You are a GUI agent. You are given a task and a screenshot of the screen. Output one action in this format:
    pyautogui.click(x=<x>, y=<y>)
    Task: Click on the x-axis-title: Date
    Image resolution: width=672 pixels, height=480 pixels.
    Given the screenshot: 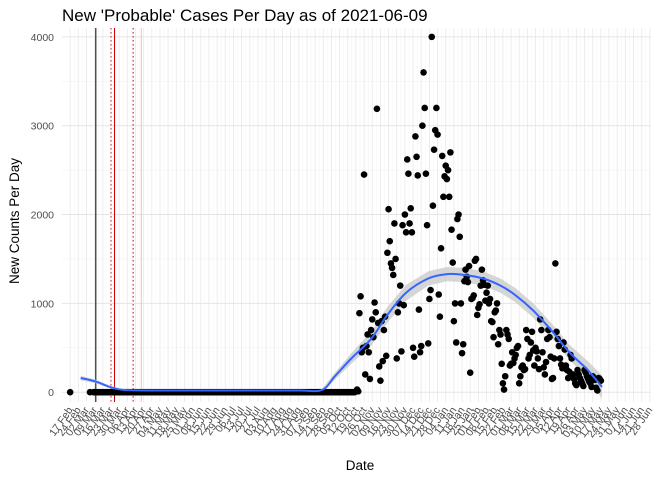 What is the action you would take?
    pyautogui.click(x=360, y=465)
    